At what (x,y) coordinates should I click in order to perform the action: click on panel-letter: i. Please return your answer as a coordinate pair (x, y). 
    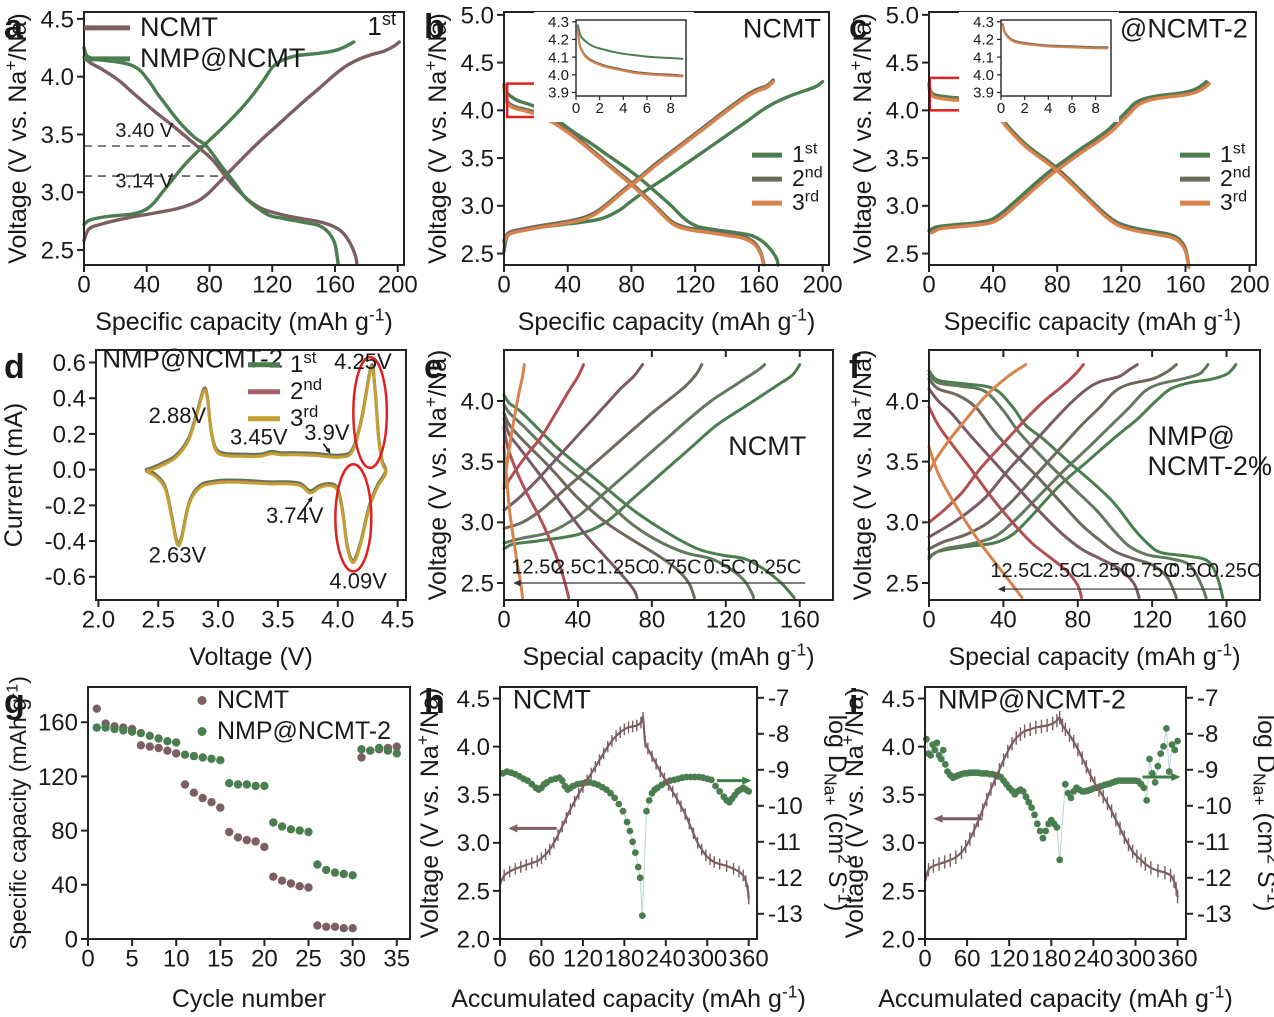
    Looking at the image, I should click on (853, 702).